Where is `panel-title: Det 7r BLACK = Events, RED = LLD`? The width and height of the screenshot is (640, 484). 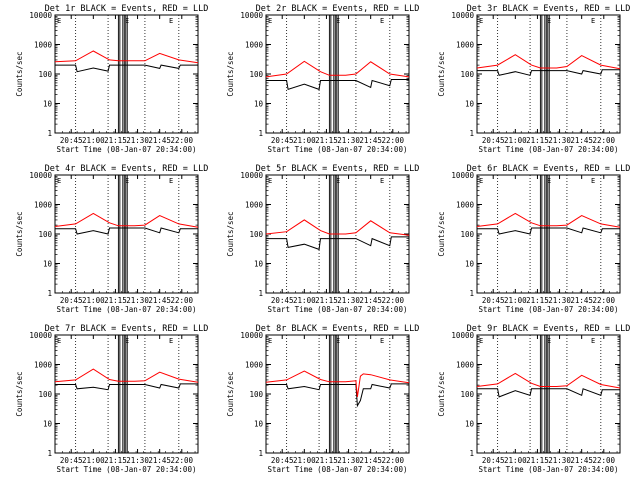 panel-title: Det 7r BLACK = Events, RED = LLD is located at coordinates (127, 329).